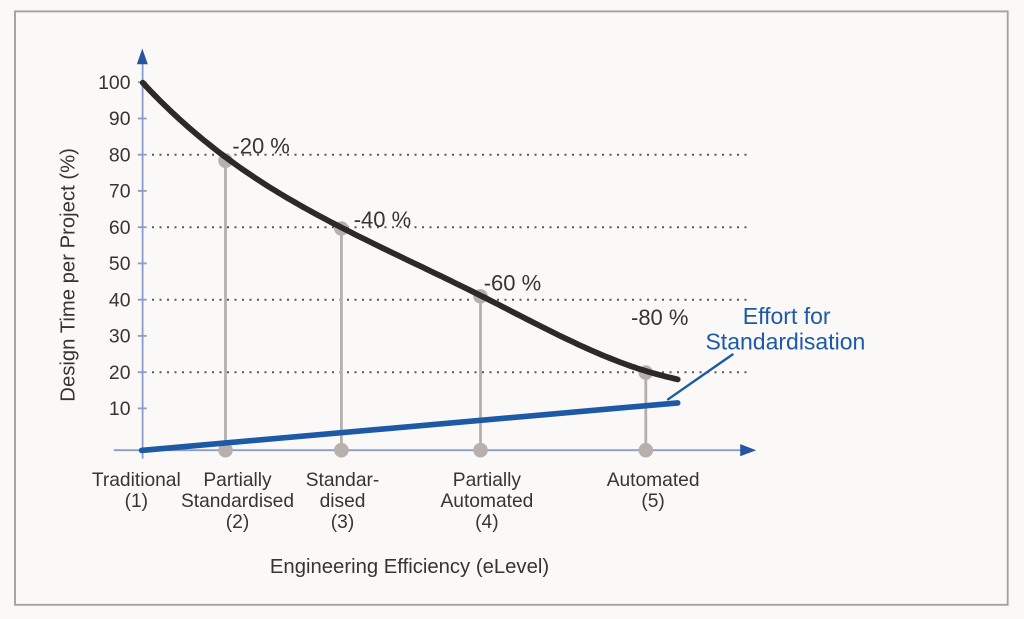 This screenshot has height=619, width=1024. I want to click on svg-text: (4), so click(486, 522).